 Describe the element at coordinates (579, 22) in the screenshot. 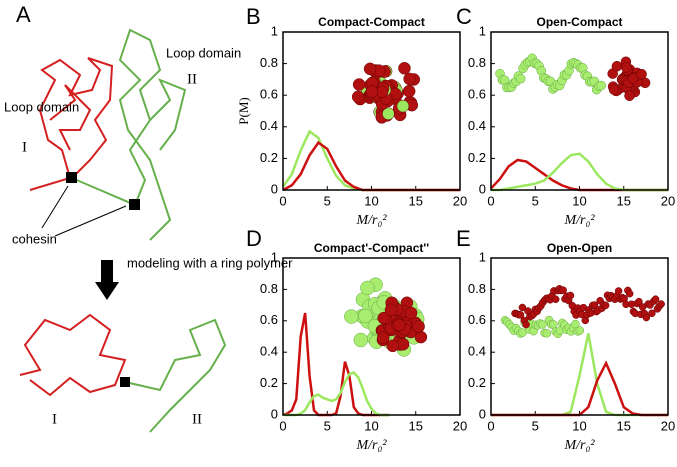

I see `chart-title: Open-Compact` at that location.